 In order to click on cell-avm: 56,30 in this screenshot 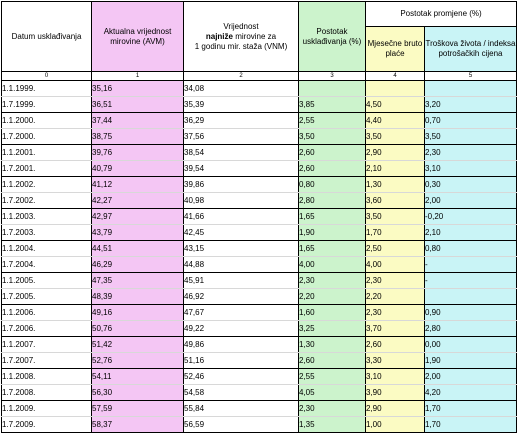, I will do `click(137, 392)`.